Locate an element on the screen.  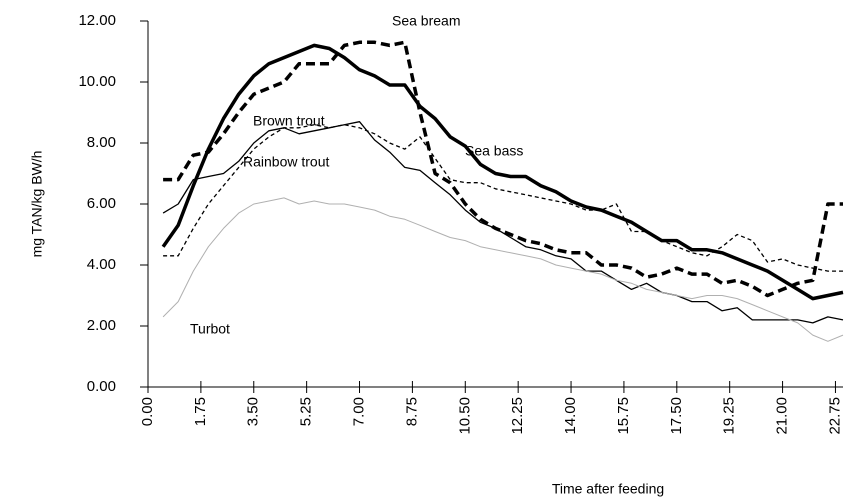
x-tick-label: 12.25 is located at coordinates (517, 416).